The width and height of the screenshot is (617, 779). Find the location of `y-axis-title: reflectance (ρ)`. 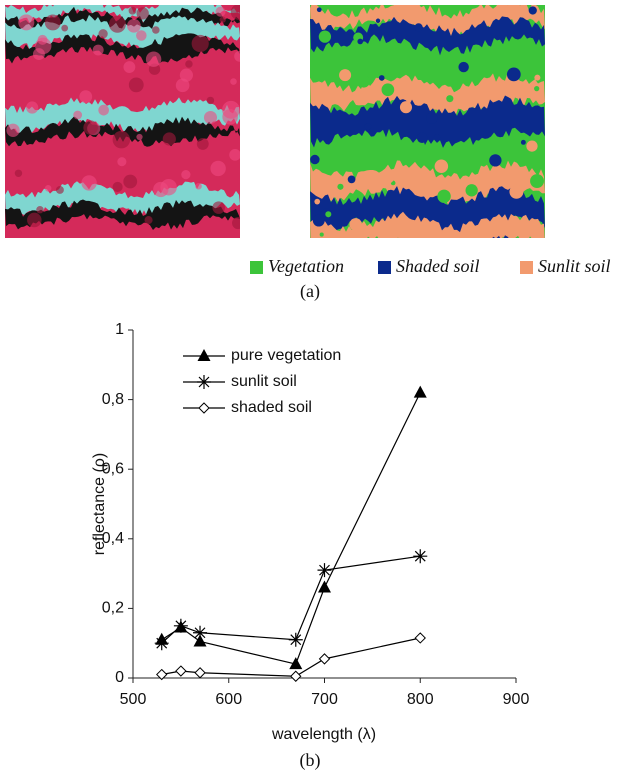

y-axis-title: reflectance (ρ) is located at coordinates (99, 504).